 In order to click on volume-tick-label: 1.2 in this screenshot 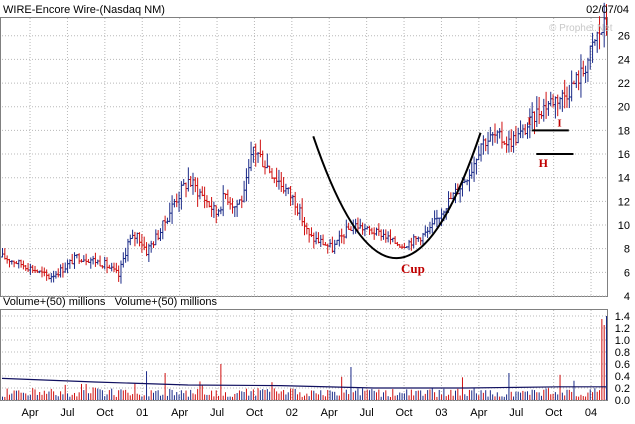, I will do `click(622, 329)`.